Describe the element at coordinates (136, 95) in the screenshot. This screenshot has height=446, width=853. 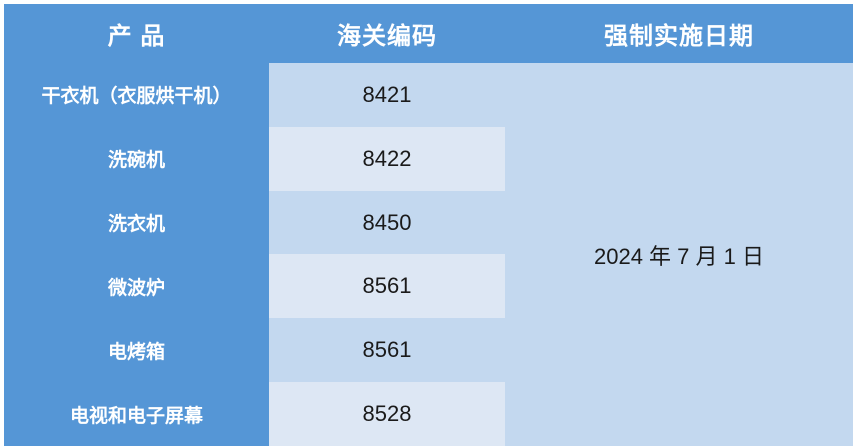
I see `cell-product: 干衣机（衣服烘干机）` at that location.